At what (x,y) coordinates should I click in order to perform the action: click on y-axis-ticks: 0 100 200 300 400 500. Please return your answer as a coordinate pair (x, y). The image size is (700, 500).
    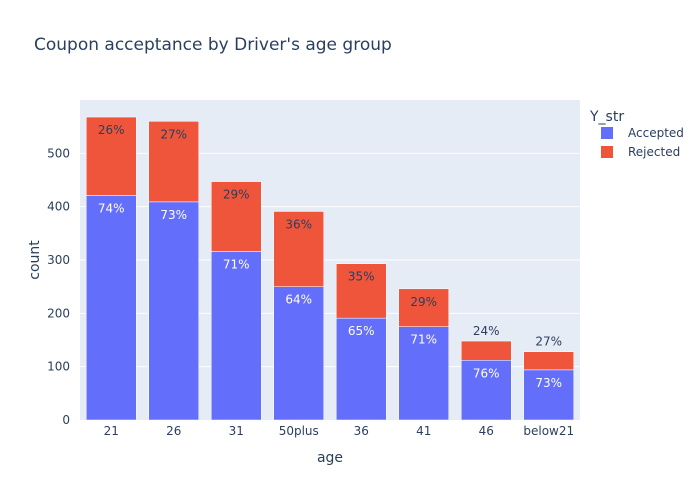
    Looking at the image, I should click on (58, 286).